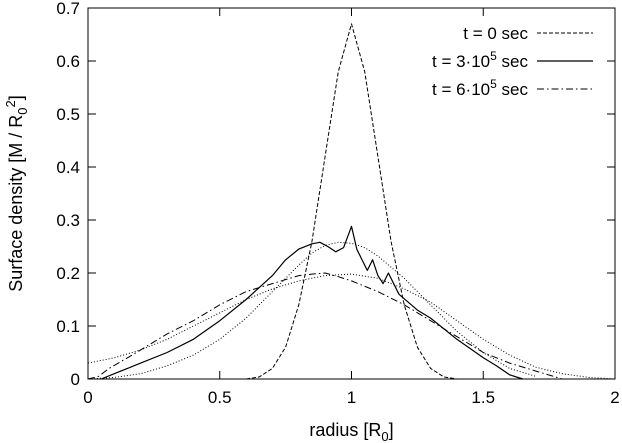 This screenshot has width=622, height=443. I want to click on y-tick-label: 0.5, so click(68, 114).